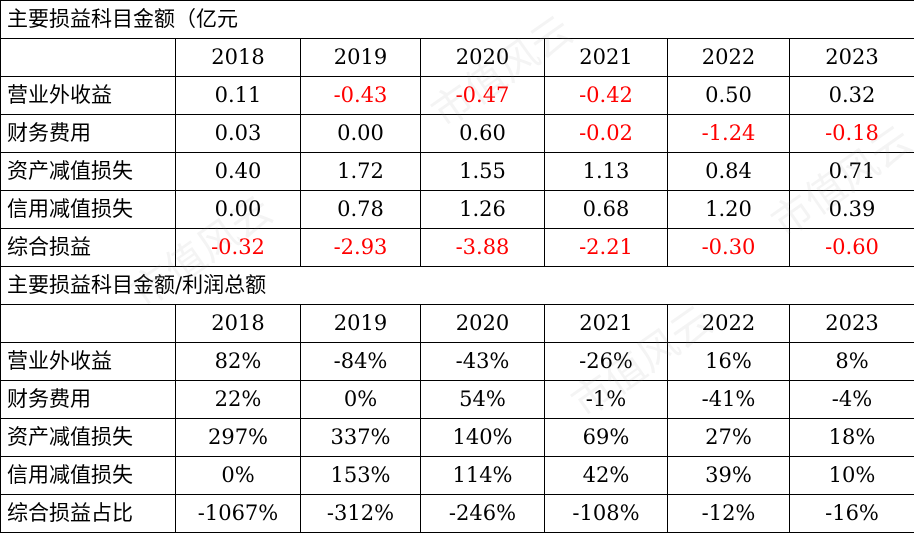  Describe the element at coordinates (238, 133) in the screenshot. I see `value-cell: 0.03` at that location.